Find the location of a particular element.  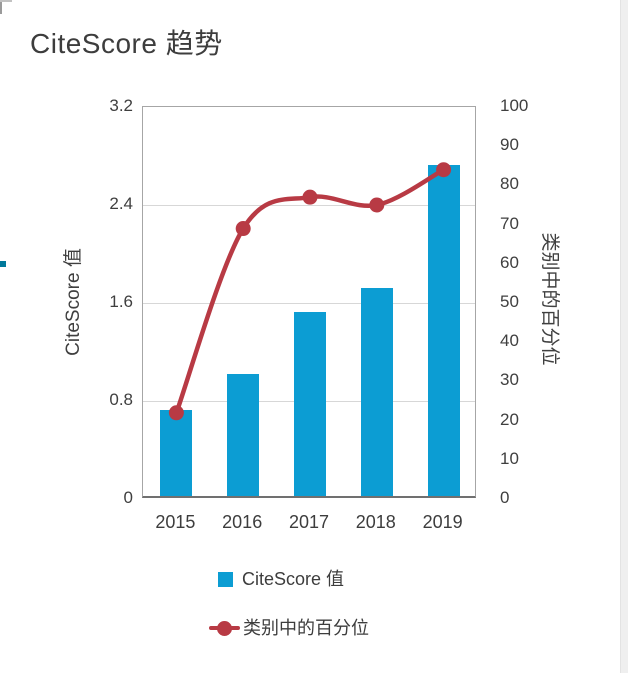

line-marker-icon is located at coordinates (224, 628).